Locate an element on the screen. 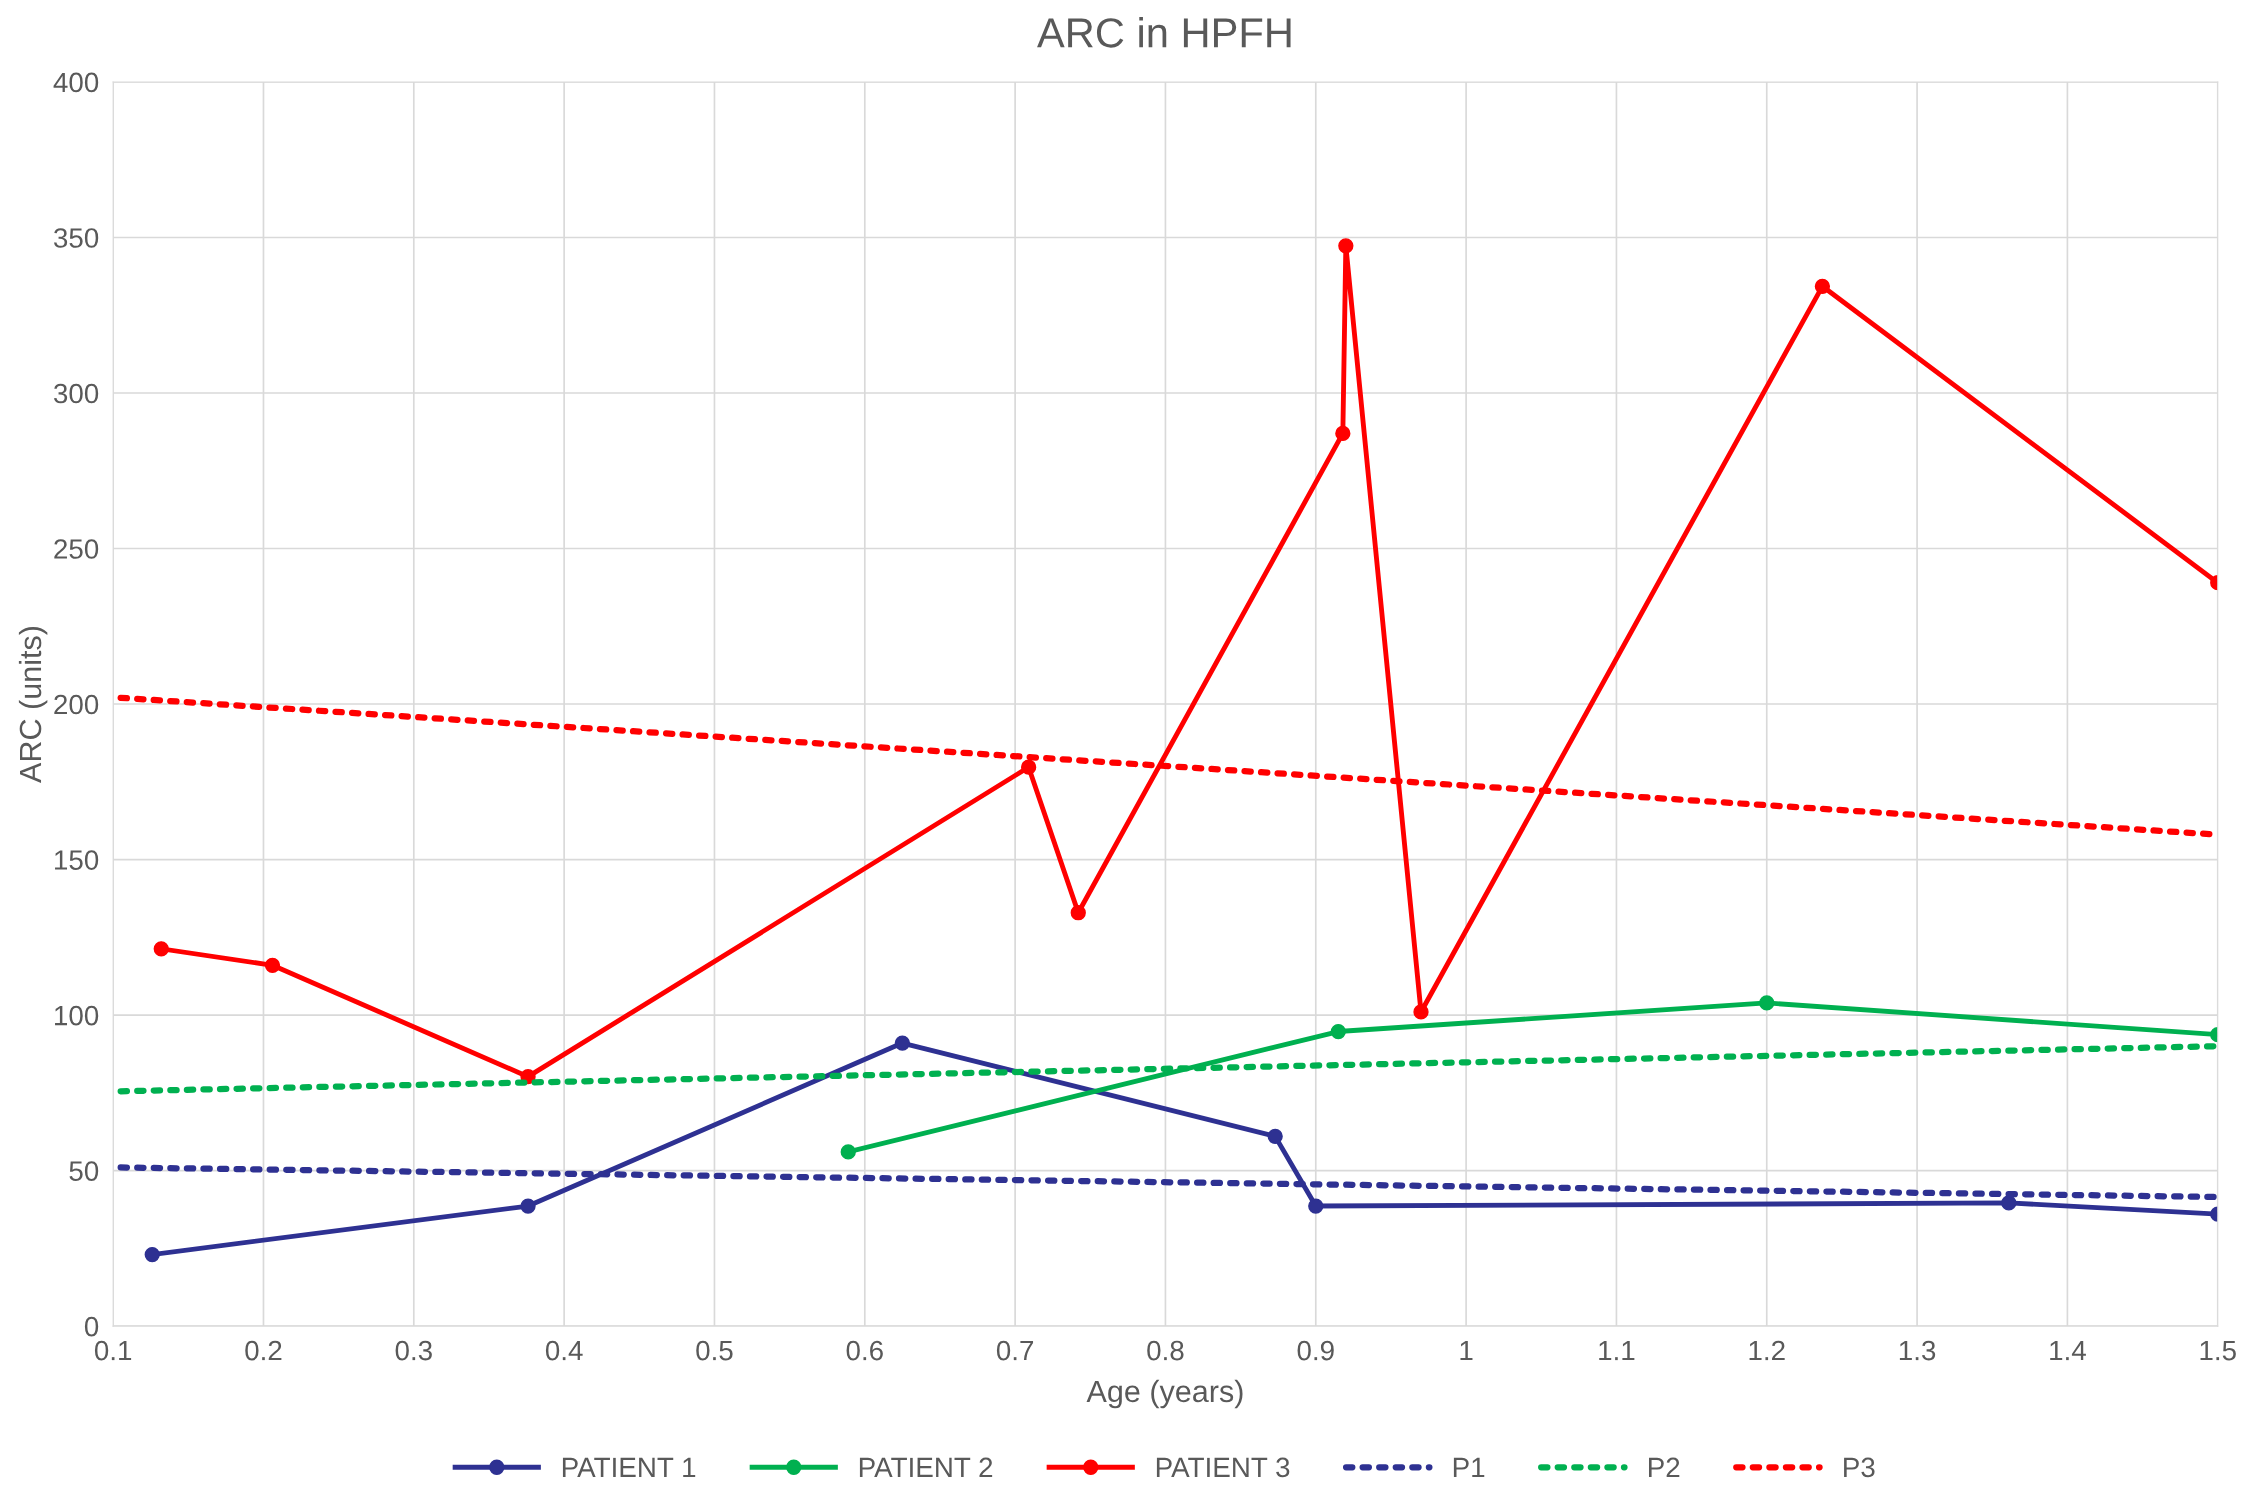 The image size is (2263, 1490). x-tick-label: 0.6 is located at coordinates (864, 1350).